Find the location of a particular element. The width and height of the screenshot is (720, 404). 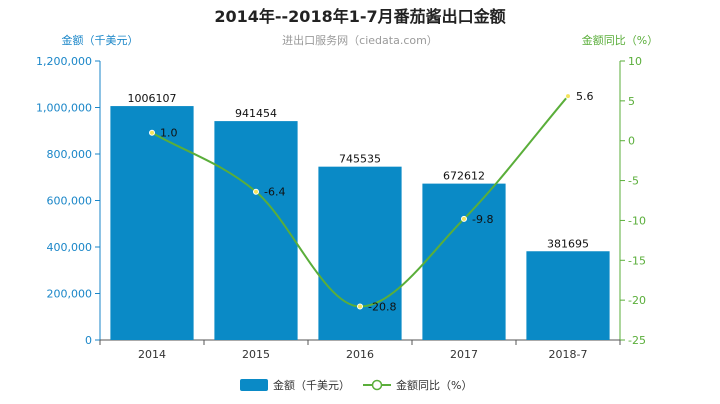

chart-subtitle: 进出口服务网（ciedata.com） is located at coordinates (360, 40).